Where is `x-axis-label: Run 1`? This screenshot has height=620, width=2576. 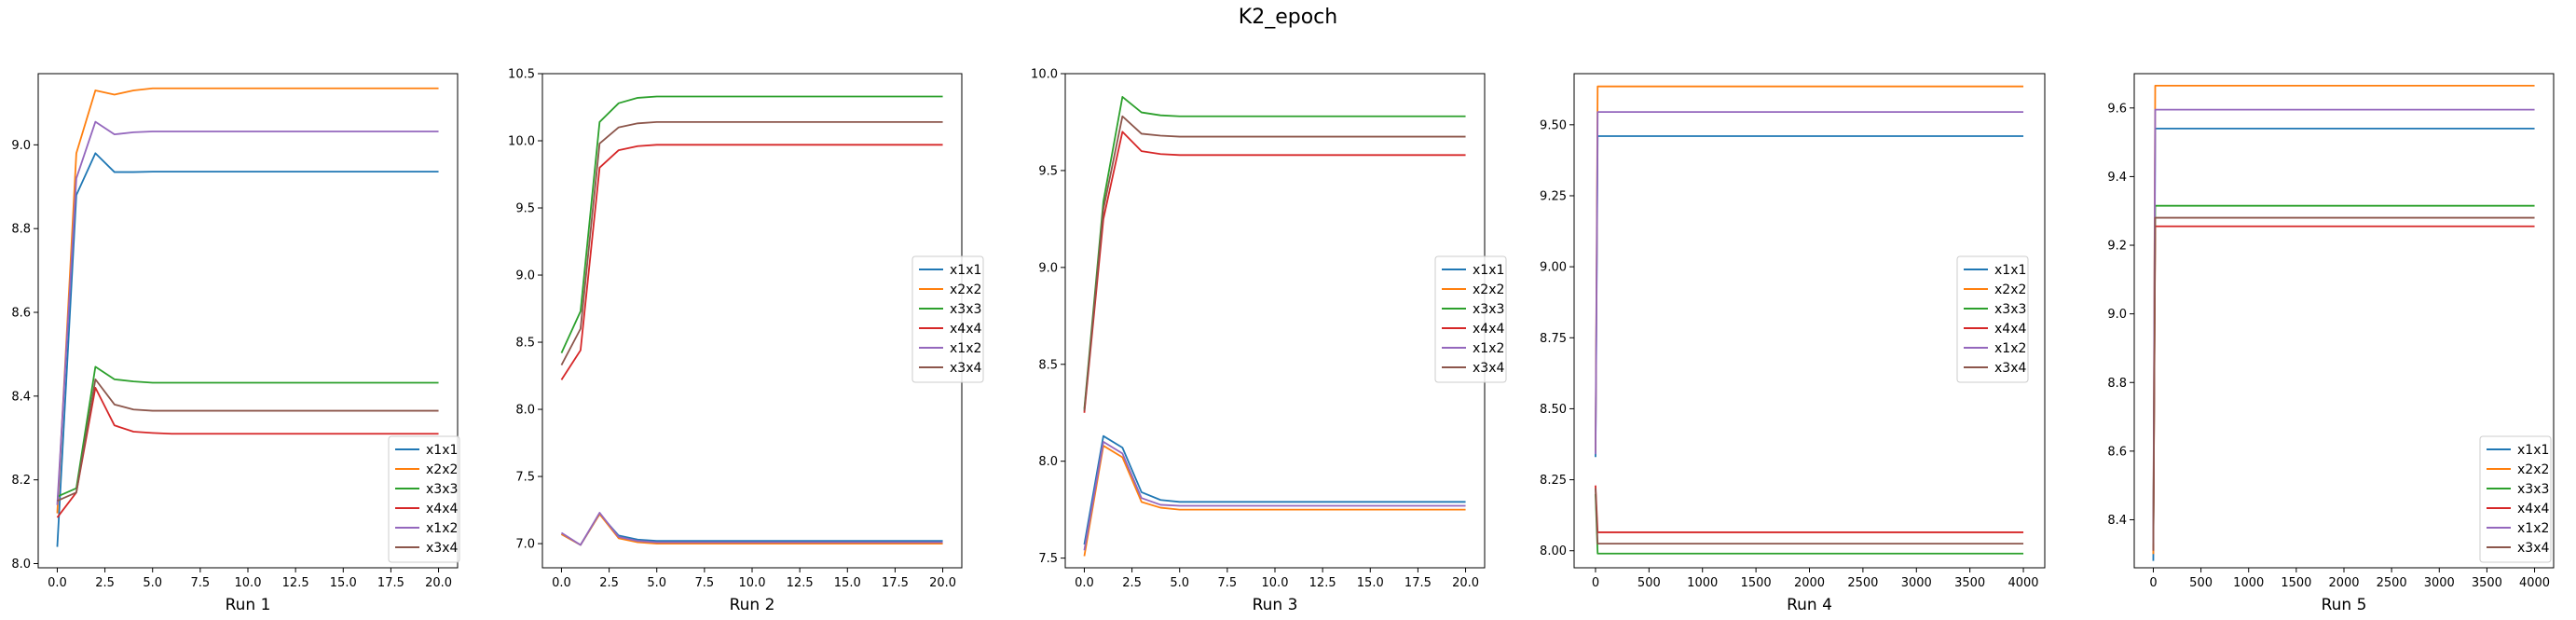 x-axis-label: Run 1 is located at coordinates (248, 605).